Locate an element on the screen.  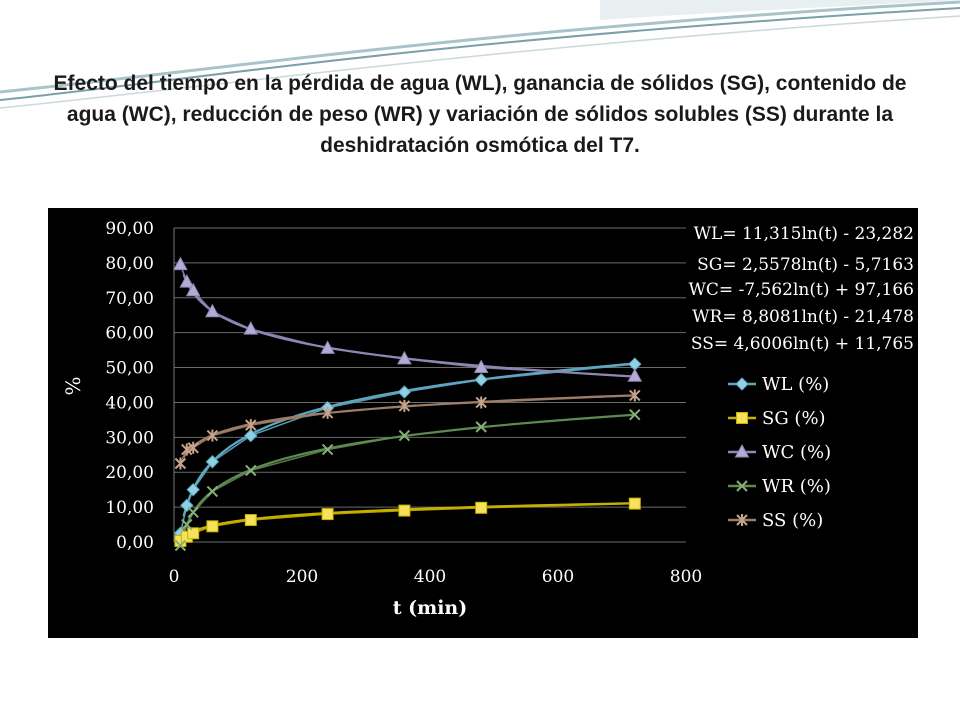
y-tick-label: 20,00 is located at coordinates (129, 473).